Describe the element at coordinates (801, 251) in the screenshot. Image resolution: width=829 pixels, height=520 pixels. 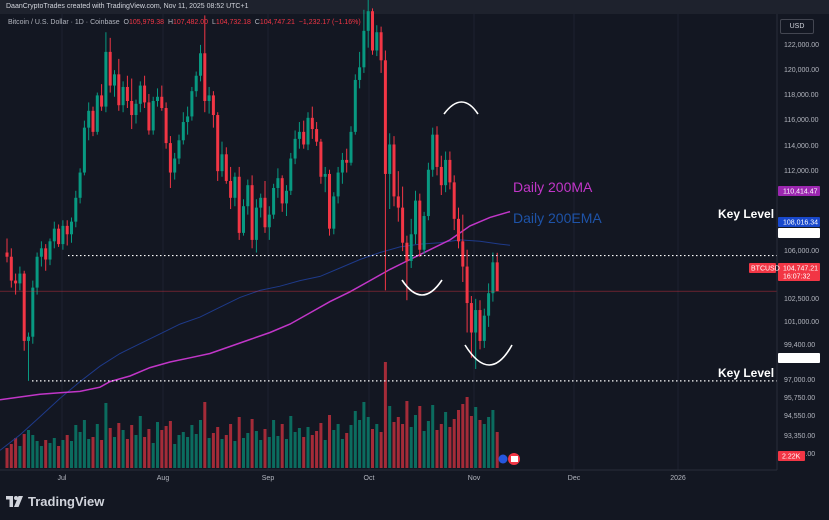
I see `price-tick-label: 106,000.00` at that location.